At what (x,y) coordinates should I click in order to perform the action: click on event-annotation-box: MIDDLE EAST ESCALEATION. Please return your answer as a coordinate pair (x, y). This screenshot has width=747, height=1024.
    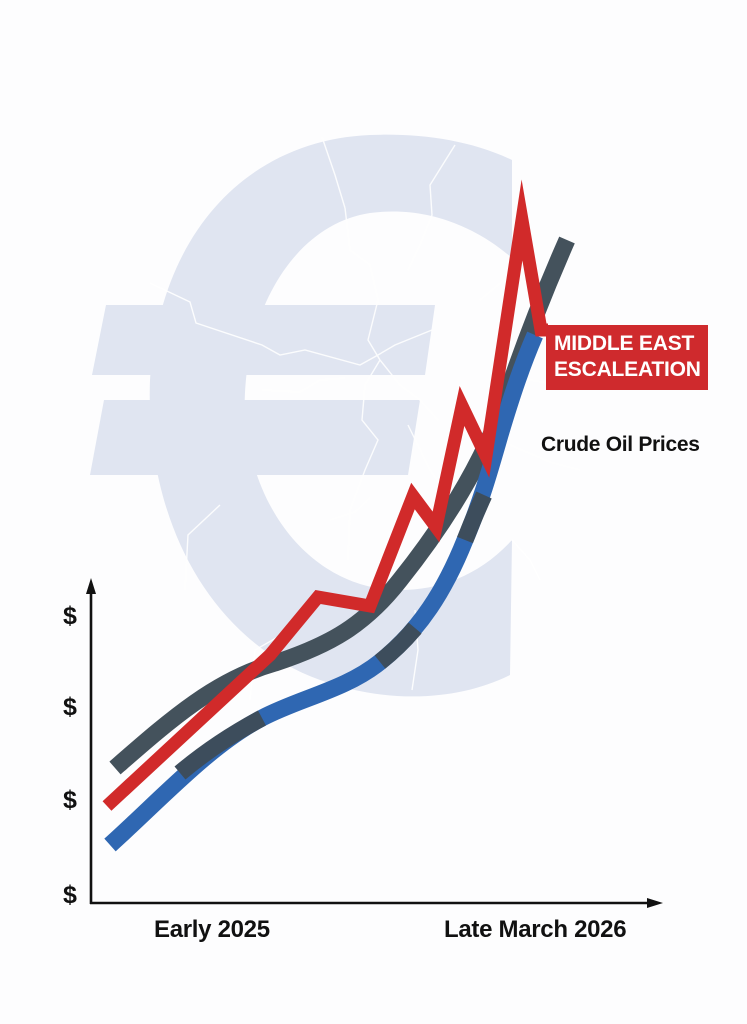
    Looking at the image, I should click on (627, 357).